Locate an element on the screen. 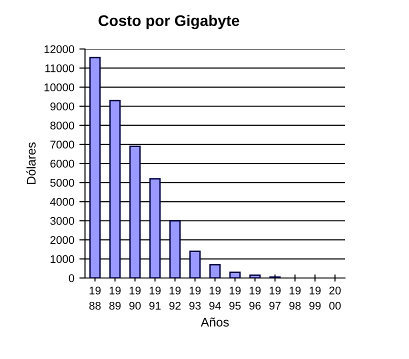 Image resolution: width=409 pixels, height=359 pixels. y-tick-label: 4000 is located at coordinates (62, 202).